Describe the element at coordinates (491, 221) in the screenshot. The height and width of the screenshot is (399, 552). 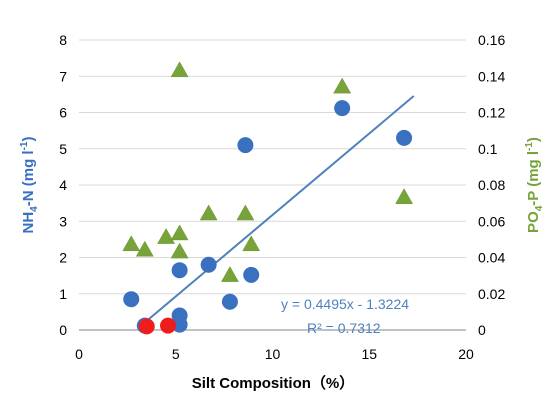
I see `y-right-tick-label: 0.06` at that location.